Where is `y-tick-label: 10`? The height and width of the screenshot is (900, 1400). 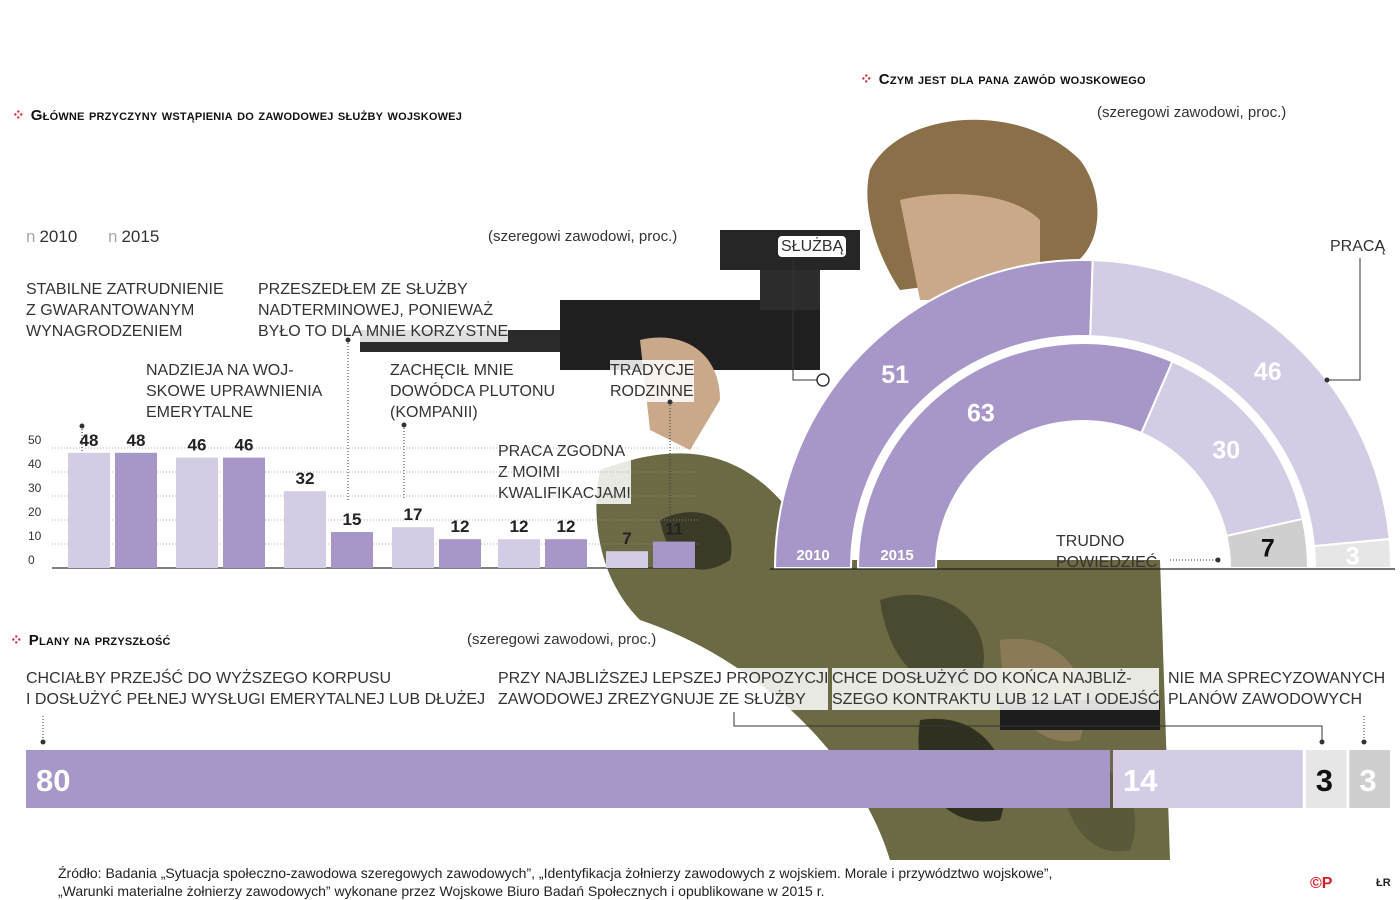
y-tick-label: 10 is located at coordinates (35, 536).